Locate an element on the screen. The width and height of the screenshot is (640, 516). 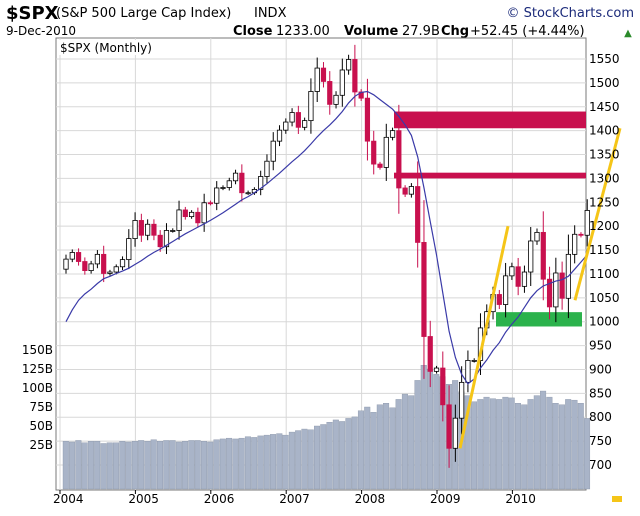
change-value: +52.45 (+4.44%) is located at coordinates (527, 31).